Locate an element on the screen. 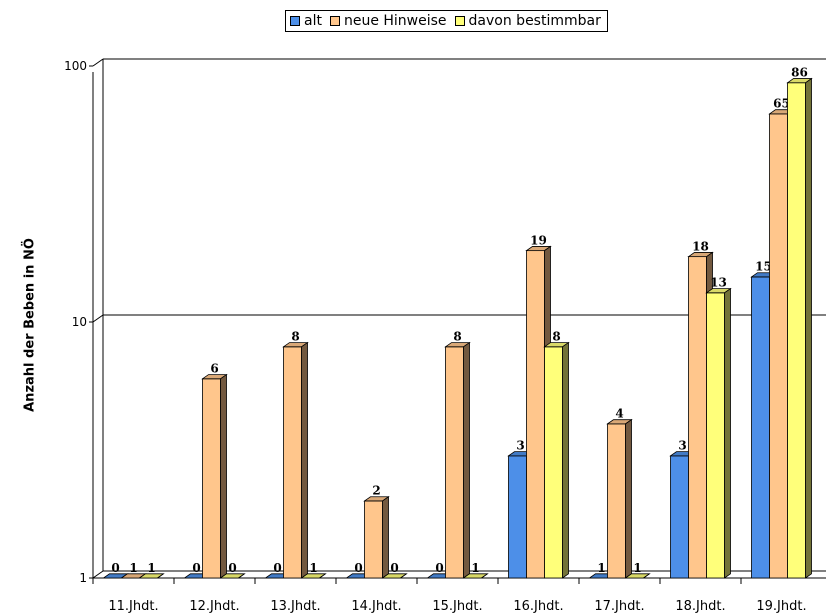 This screenshot has width=826, height=614. legend: alt neue Hinweise davon bestimmbar is located at coordinates (446, 21).